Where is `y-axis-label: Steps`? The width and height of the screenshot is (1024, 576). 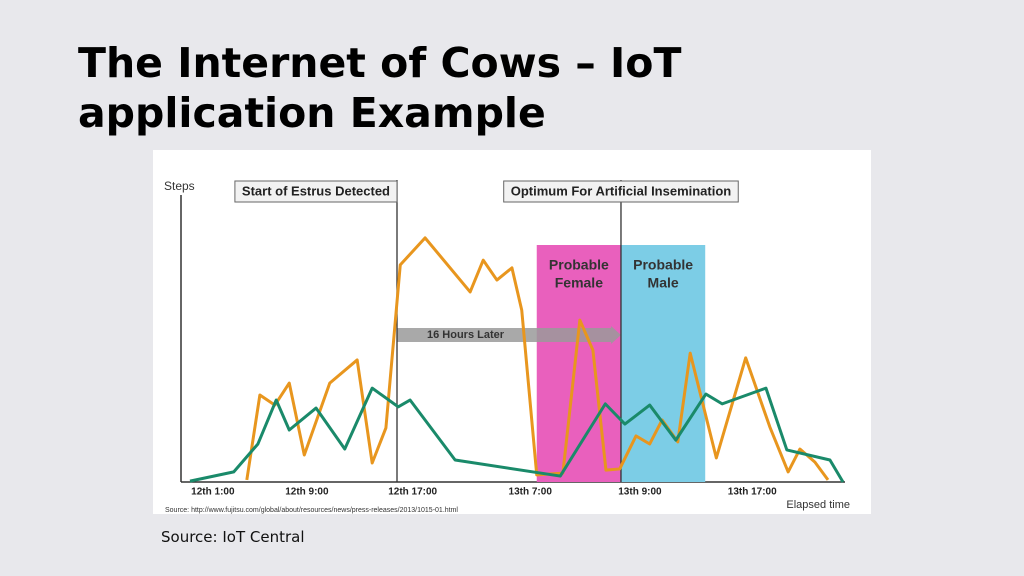
y-axis-label: Steps is located at coordinates (179, 186).